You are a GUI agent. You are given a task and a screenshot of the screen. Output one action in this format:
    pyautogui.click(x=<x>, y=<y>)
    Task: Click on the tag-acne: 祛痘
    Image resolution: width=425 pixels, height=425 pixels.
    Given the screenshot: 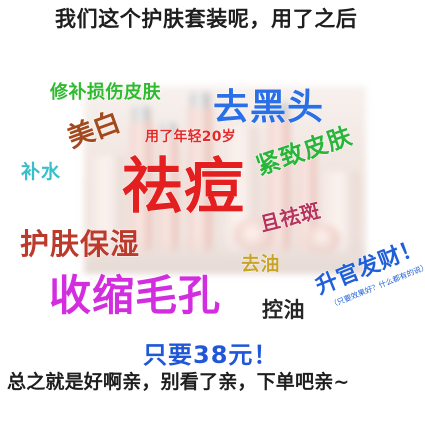 What is the action you would take?
    pyautogui.click(x=184, y=187)
    